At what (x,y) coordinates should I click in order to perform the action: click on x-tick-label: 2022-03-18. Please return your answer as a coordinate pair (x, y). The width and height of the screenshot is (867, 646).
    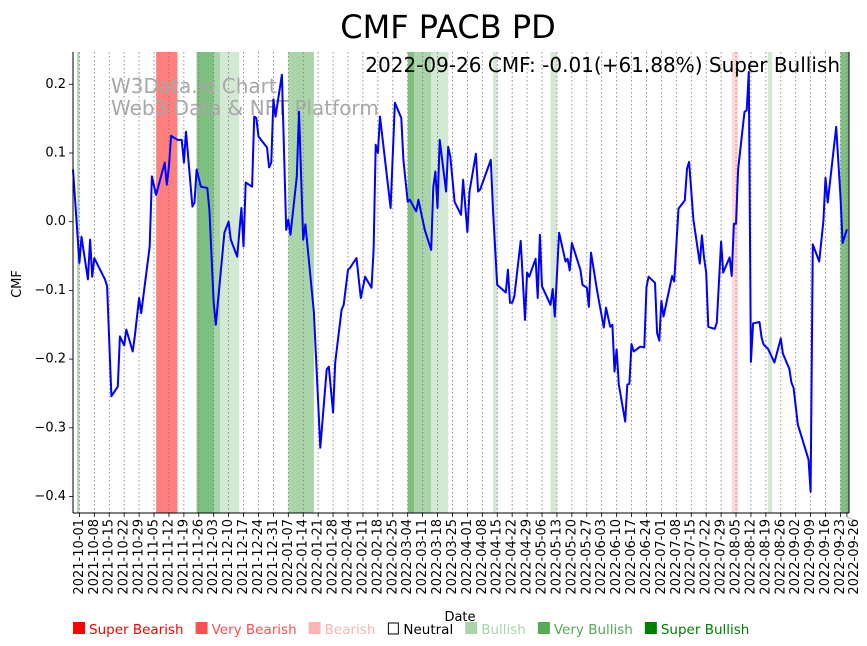
    Looking at the image, I should click on (437, 557).